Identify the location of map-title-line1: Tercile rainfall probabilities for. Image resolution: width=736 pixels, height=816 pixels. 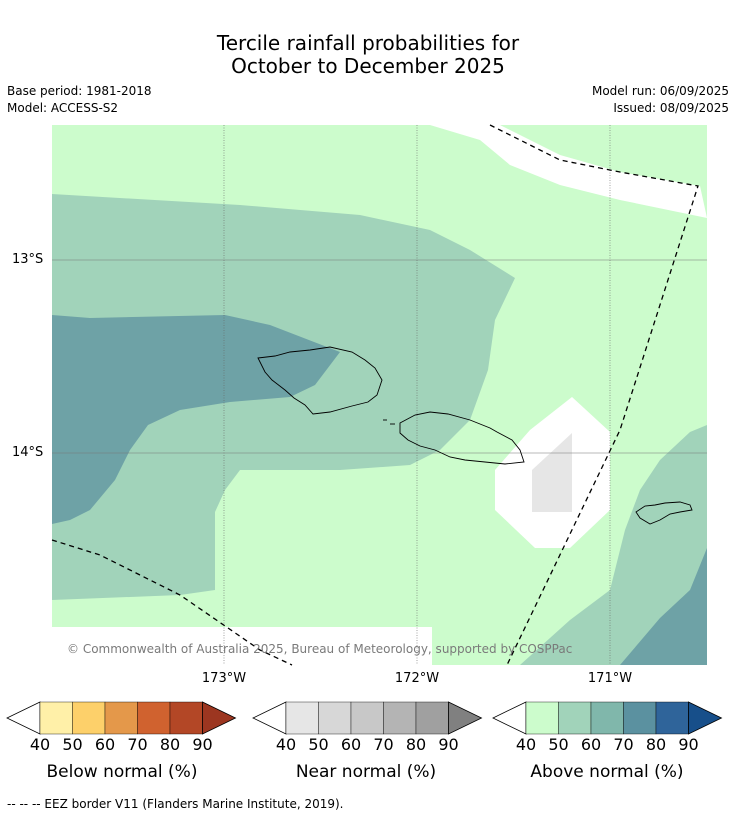
(368, 43).